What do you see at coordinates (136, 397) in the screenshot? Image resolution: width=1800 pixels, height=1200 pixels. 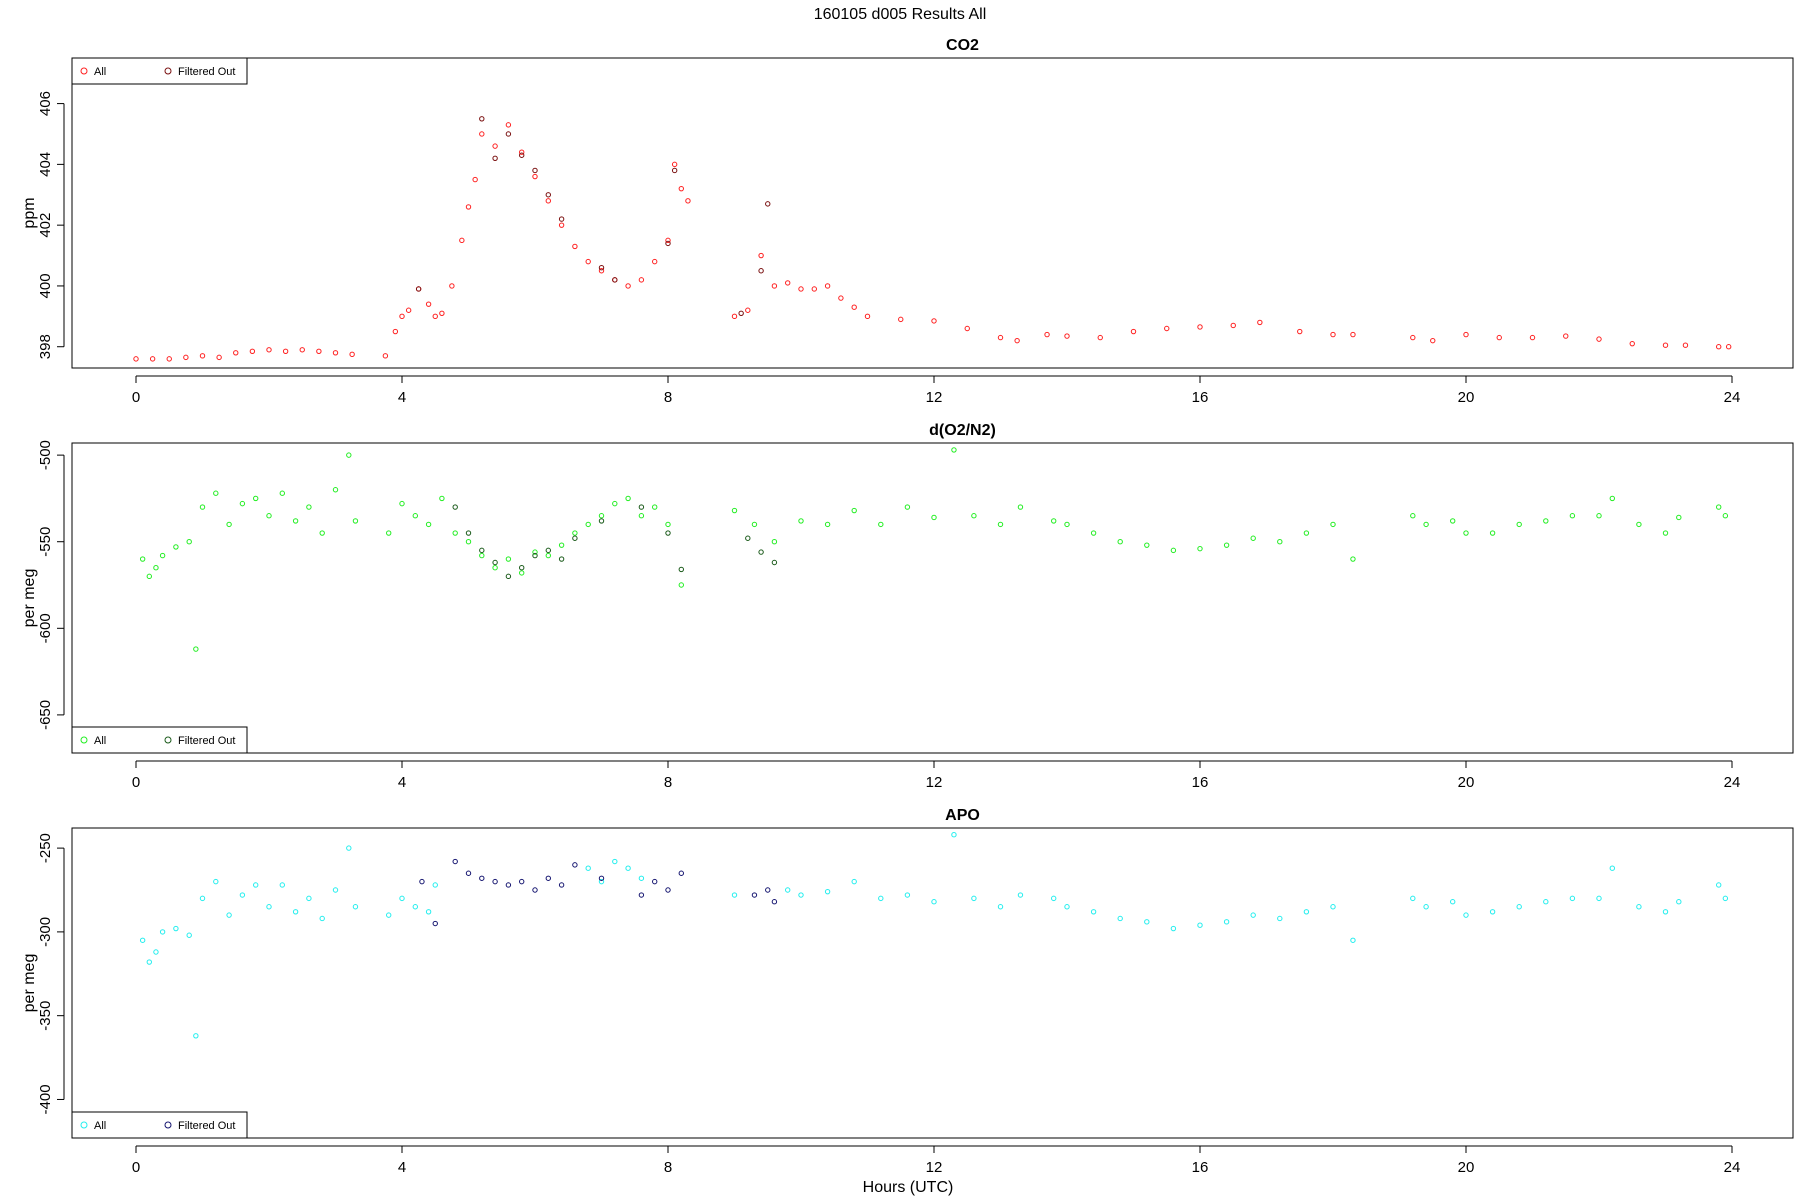 I see `x-tick-label: 0` at bounding box center [136, 397].